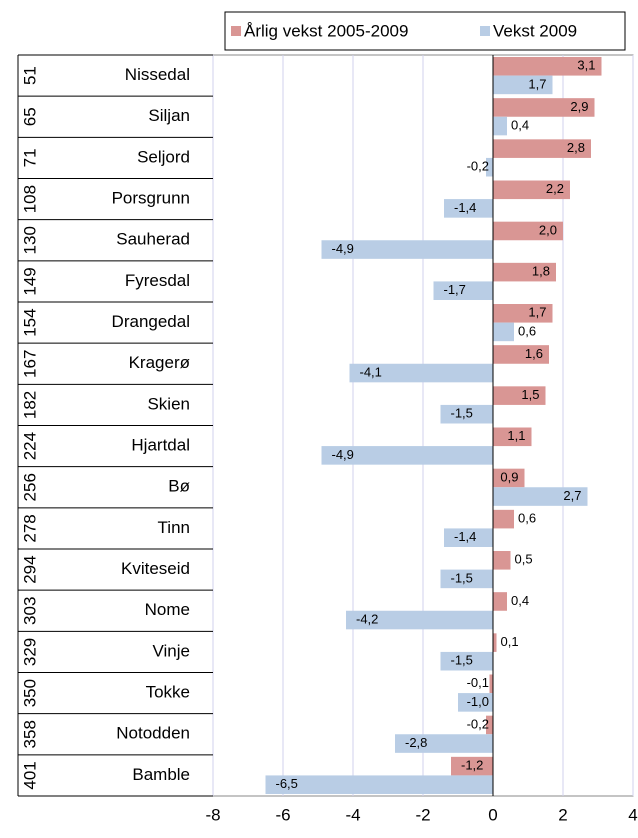 The image size is (638, 838). Describe the element at coordinates (168, 403) in the screenshot. I see `category-label: Skien` at that location.